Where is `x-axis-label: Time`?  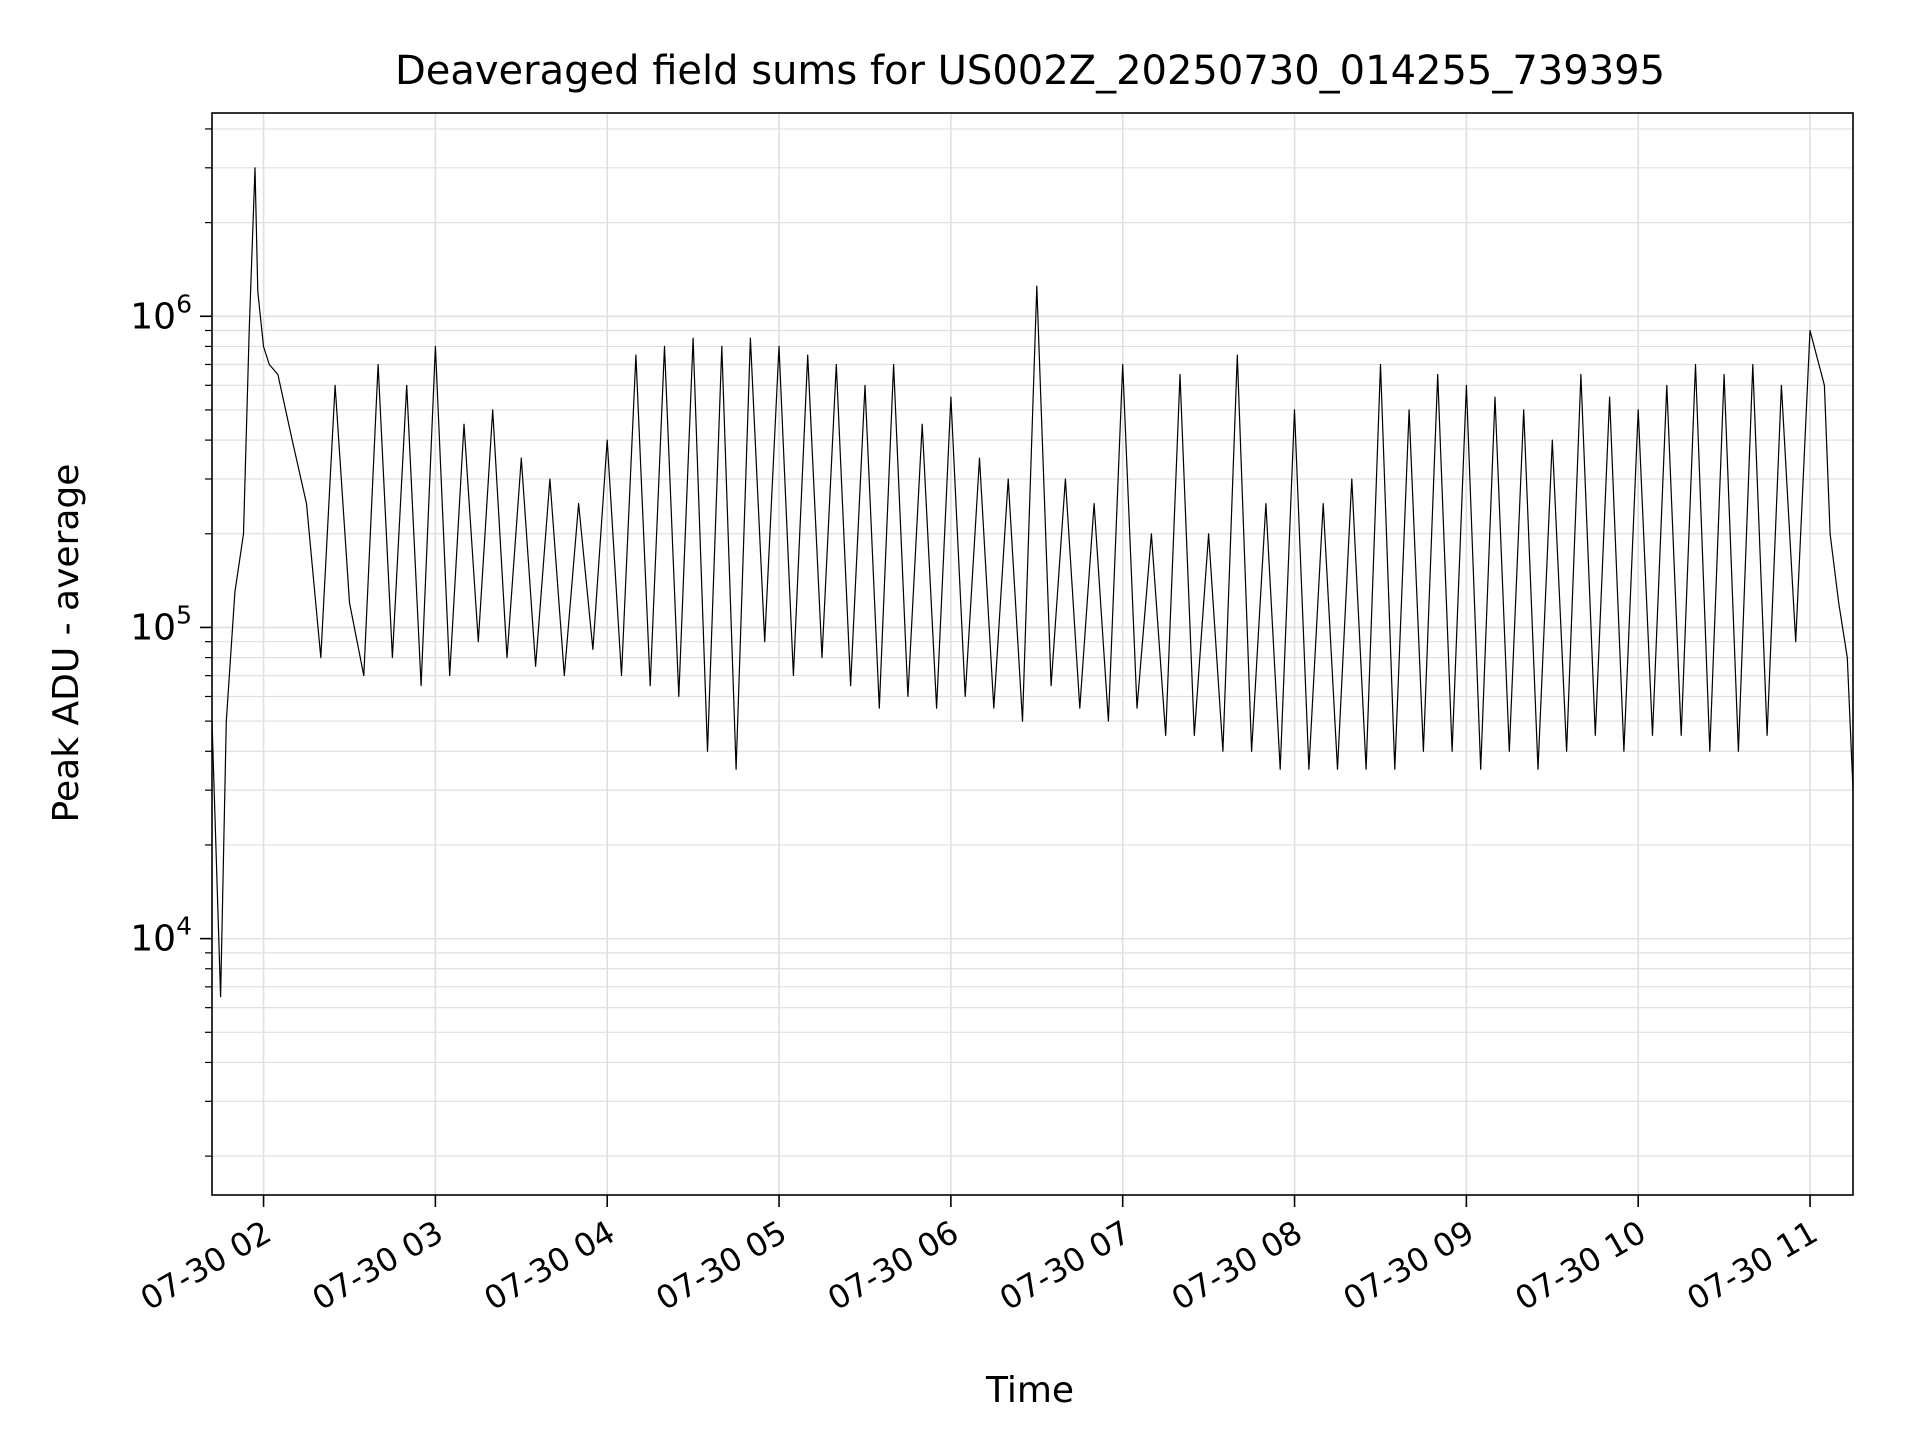 x-axis-label: Time is located at coordinates (1029, 1390).